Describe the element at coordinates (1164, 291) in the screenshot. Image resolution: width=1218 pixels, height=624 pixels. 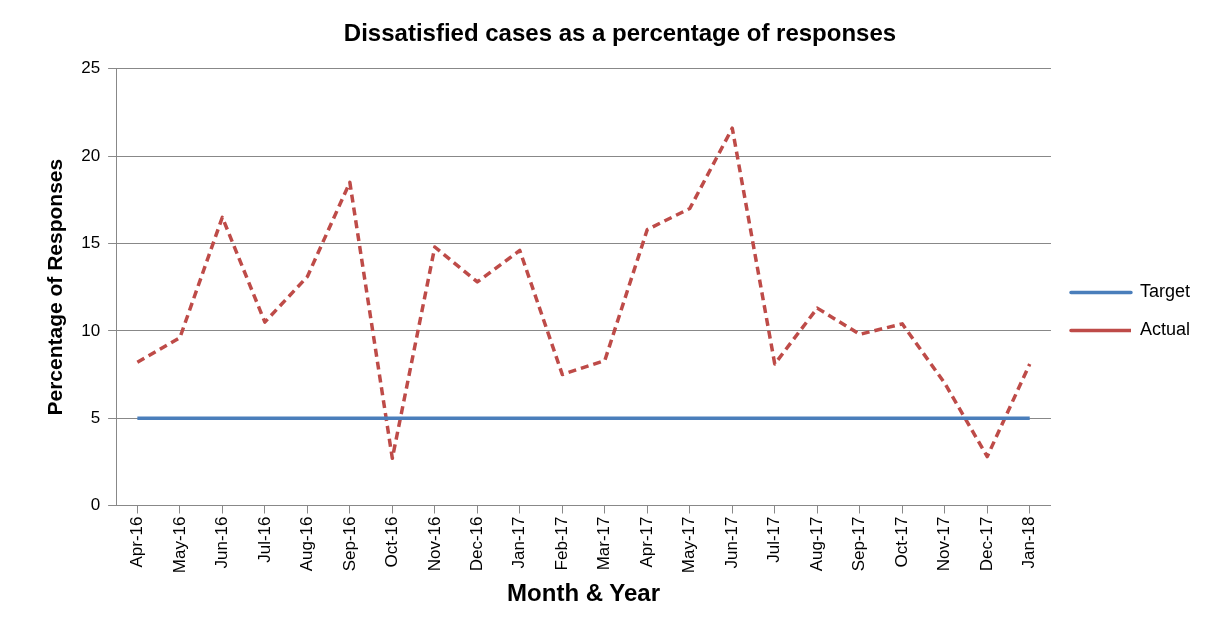
I see `legend-label: Target` at that location.